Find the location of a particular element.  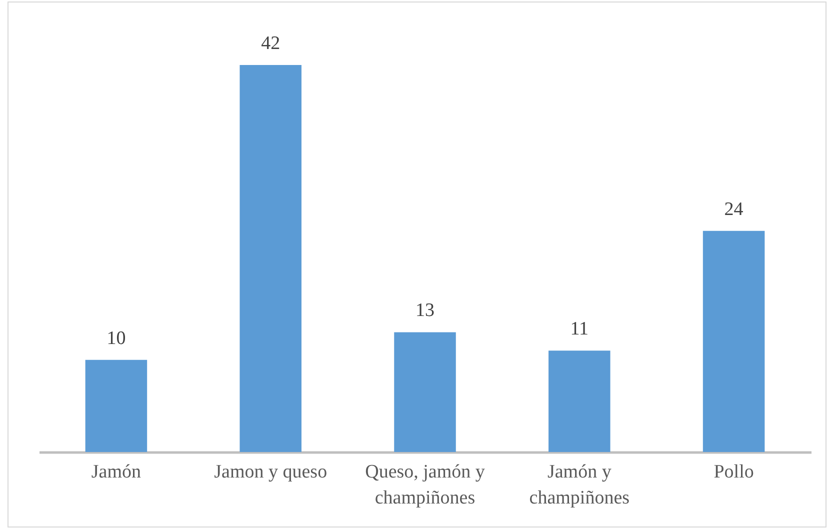

x-tick-label: Queso, jamón y champiñones is located at coordinates (425, 485).